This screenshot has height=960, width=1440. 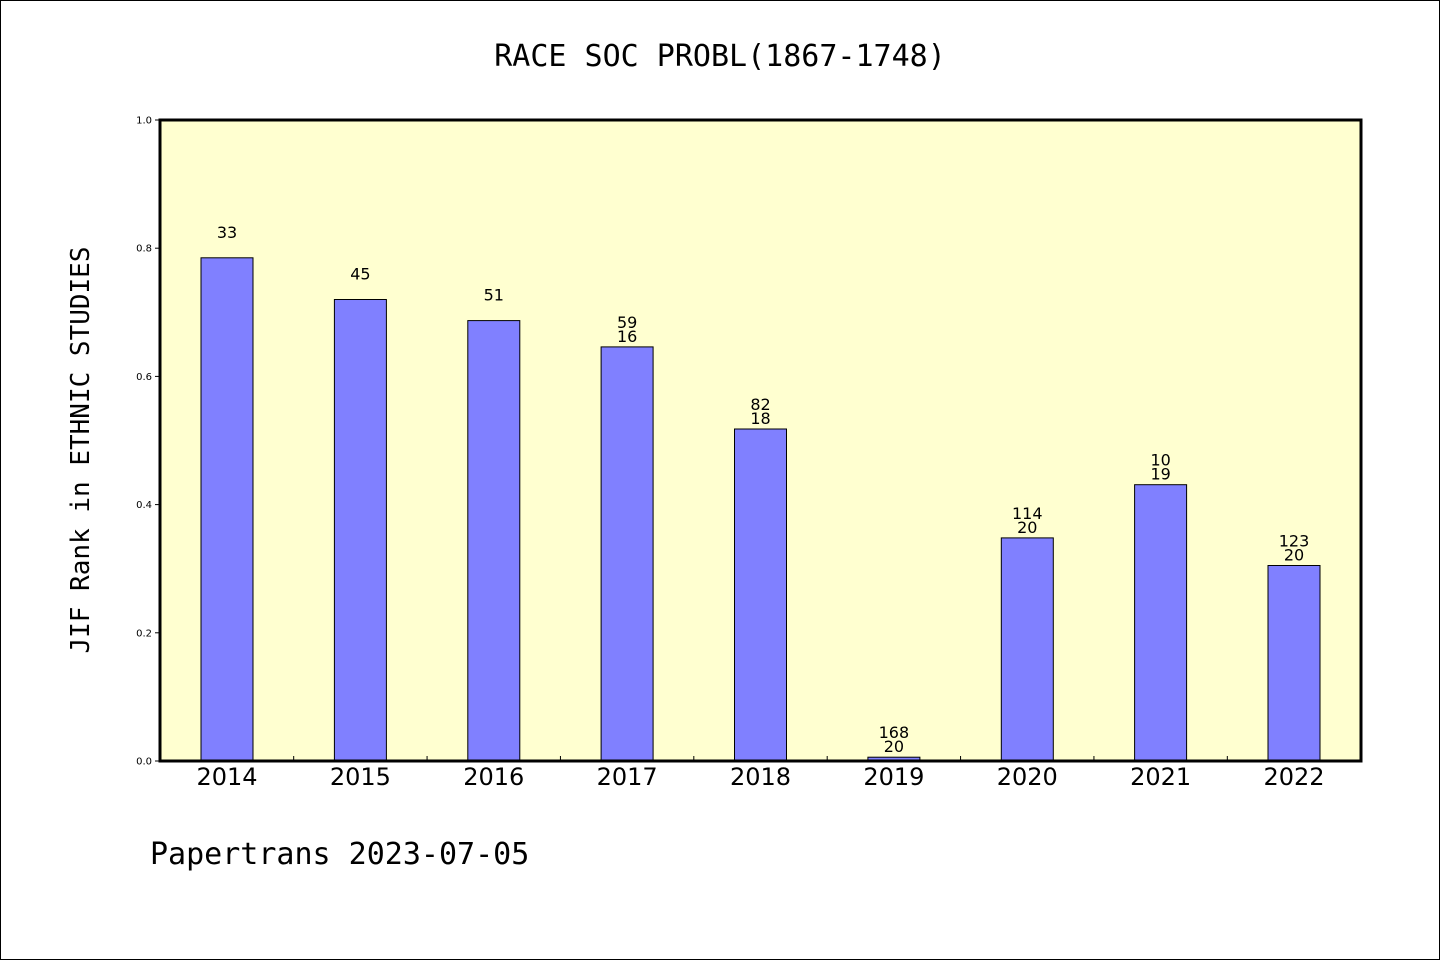 What do you see at coordinates (226, 777) in the screenshot?
I see `x-tick-label-2014: 2014` at bounding box center [226, 777].